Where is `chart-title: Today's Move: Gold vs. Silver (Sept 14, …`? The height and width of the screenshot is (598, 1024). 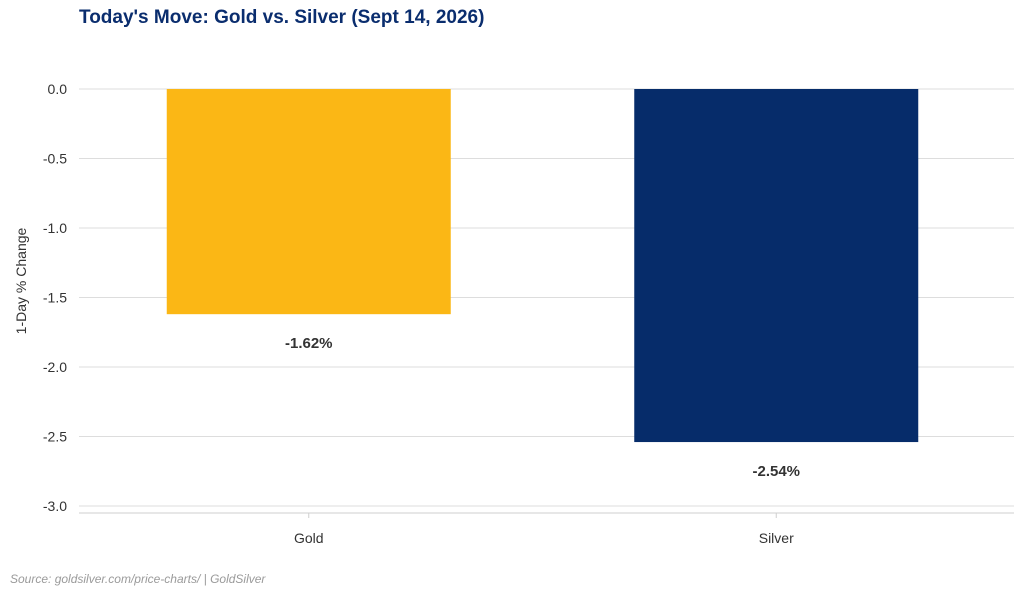 chart-title: Today's Move: Gold vs. Silver (Sept 14, … is located at coordinates (282, 17).